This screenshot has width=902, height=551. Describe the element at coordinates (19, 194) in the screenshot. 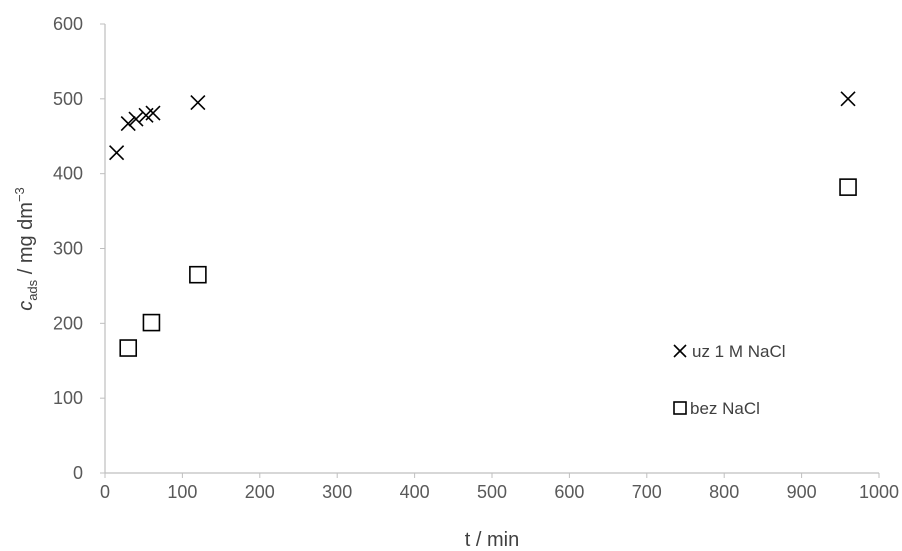

I see `y-axis-title-superscript: −3` at that location.